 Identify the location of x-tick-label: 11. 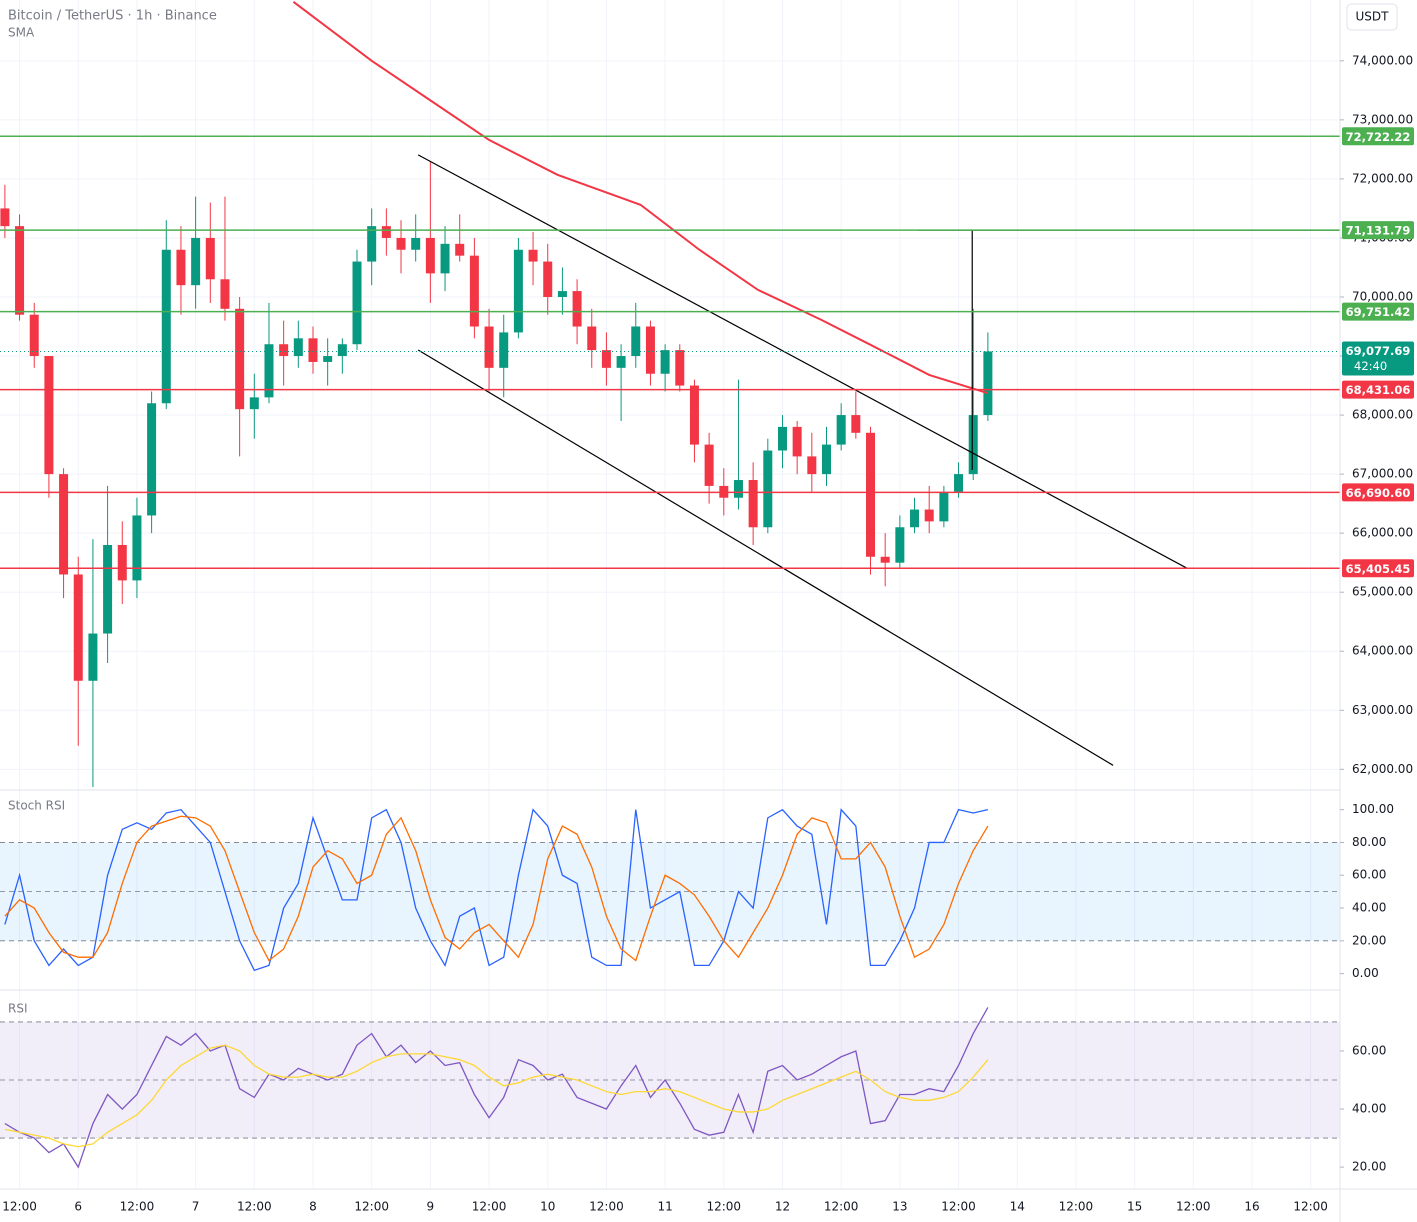
(664, 1207).